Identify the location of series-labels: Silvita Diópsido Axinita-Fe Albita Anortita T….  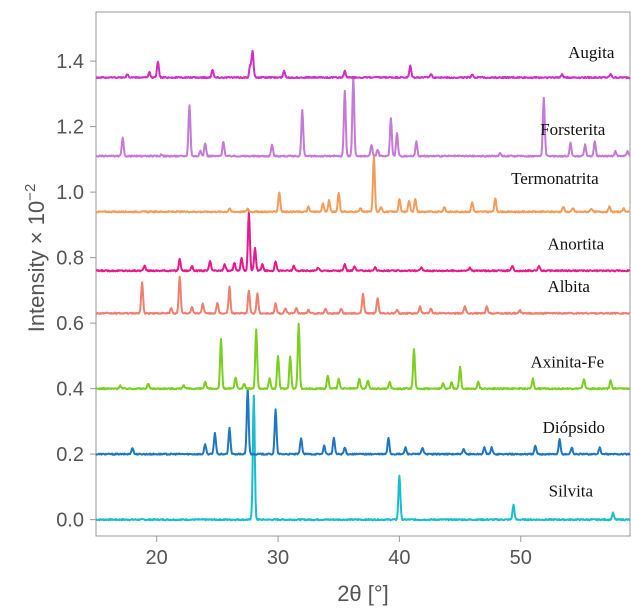
(563, 272).